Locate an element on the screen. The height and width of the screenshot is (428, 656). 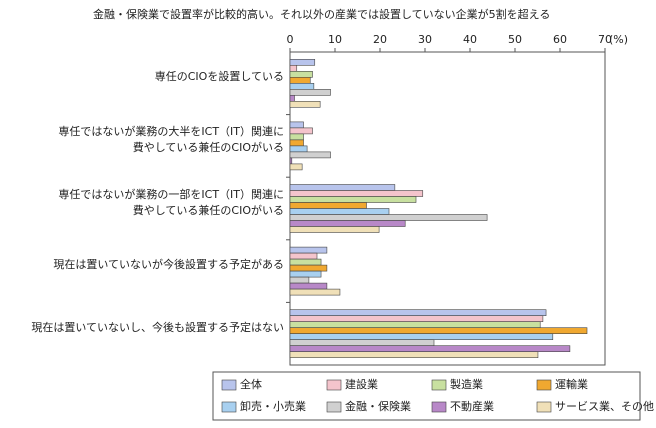
legend-label: 不動産業 is located at coordinates (472, 406).